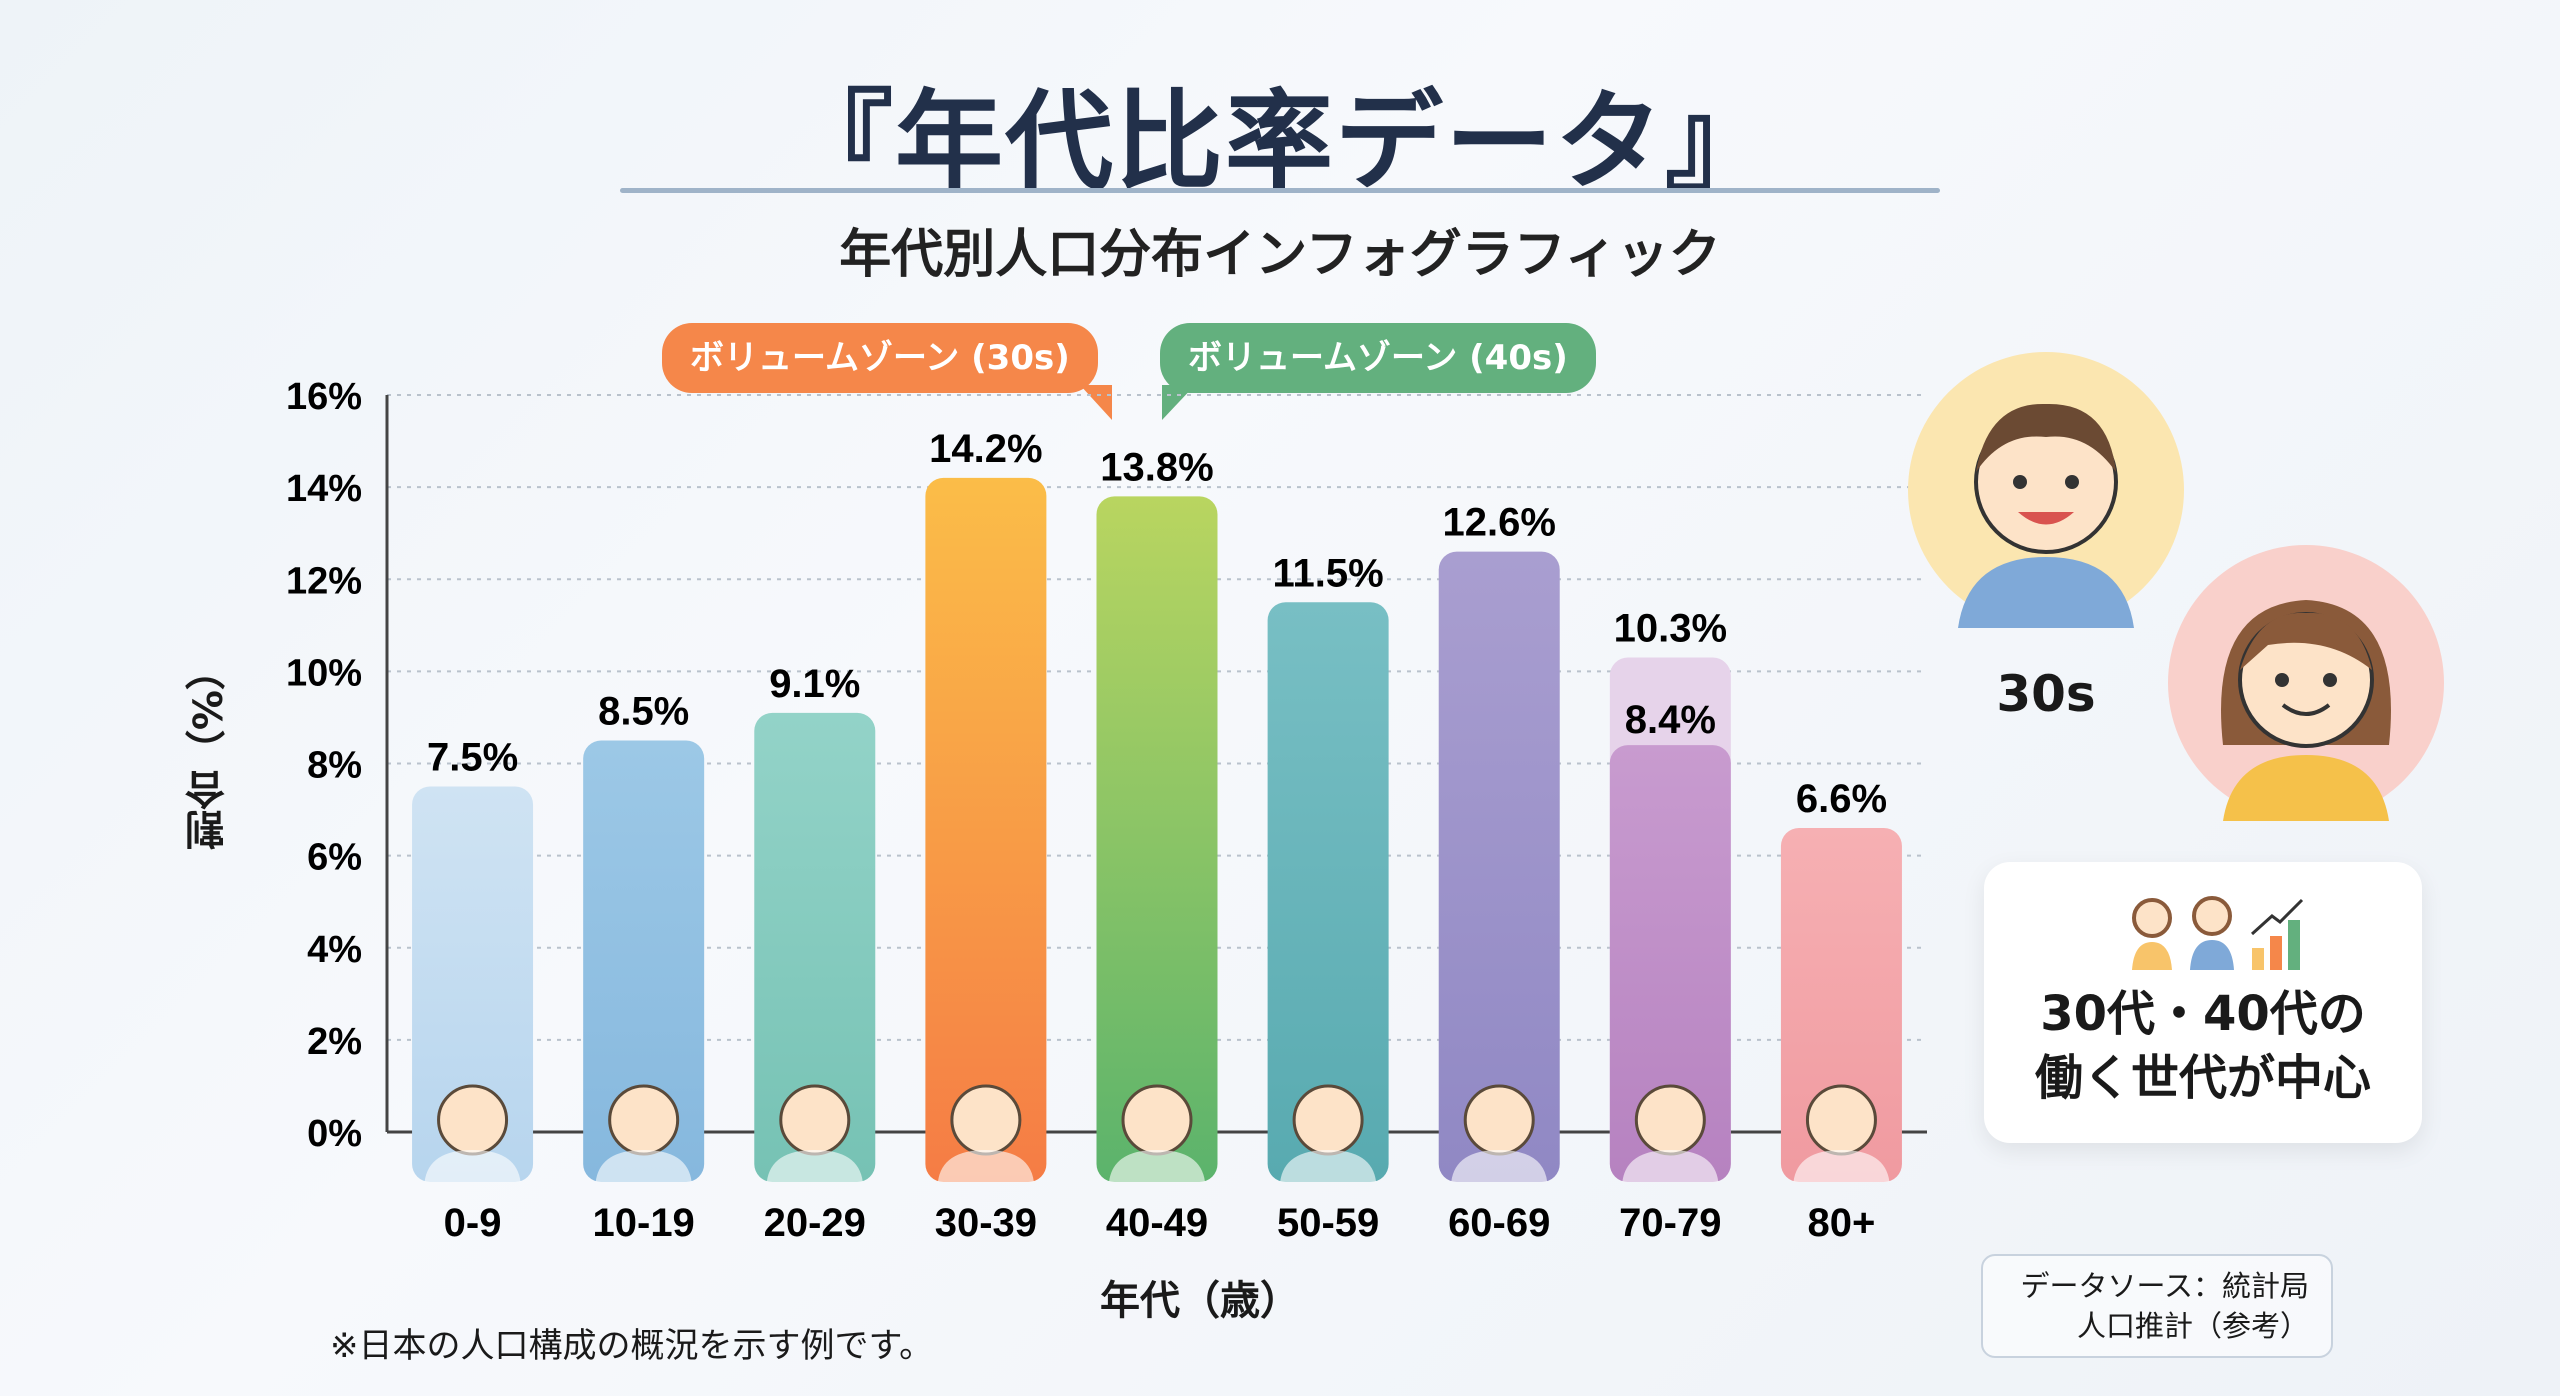 The image size is (2560, 1396). Describe the element at coordinates (1280, 190) in the screenshot. I see `title-divider` at that location.